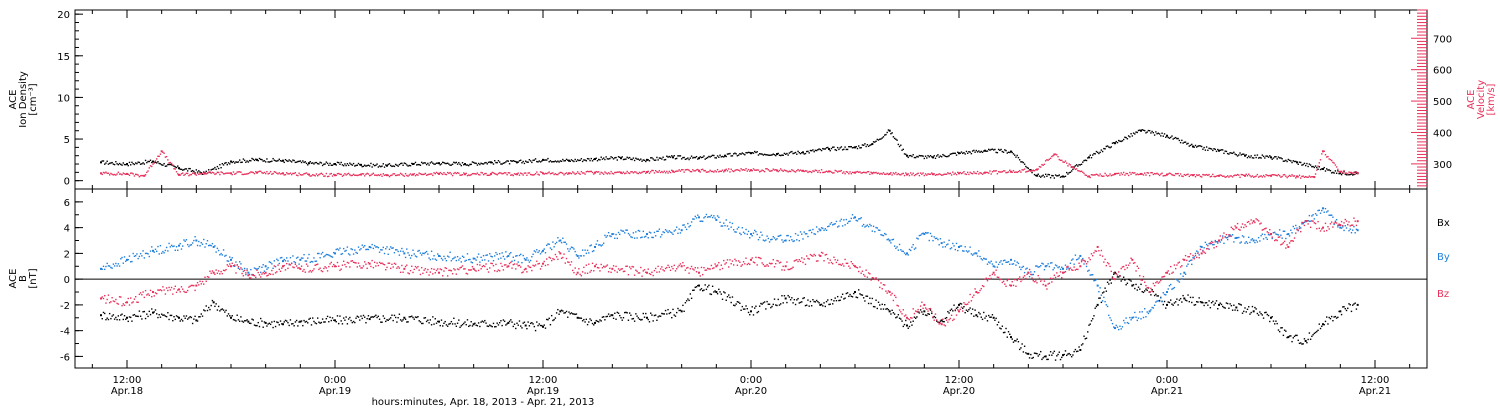 The width and height of the screenshot is (1500, 410). What do you see at coordinates (335, 391) in the screenshot?
I see `x-tick-date-1: Apr.19` at bounding box center [335, 391].